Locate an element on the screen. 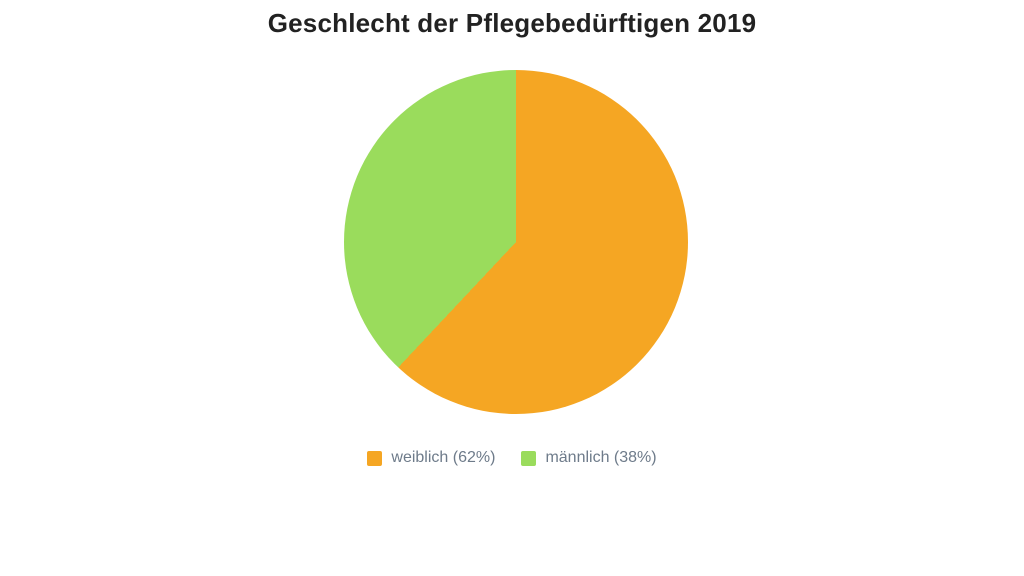  legend-swatch-weiblich is located at coordinates (375, 458).